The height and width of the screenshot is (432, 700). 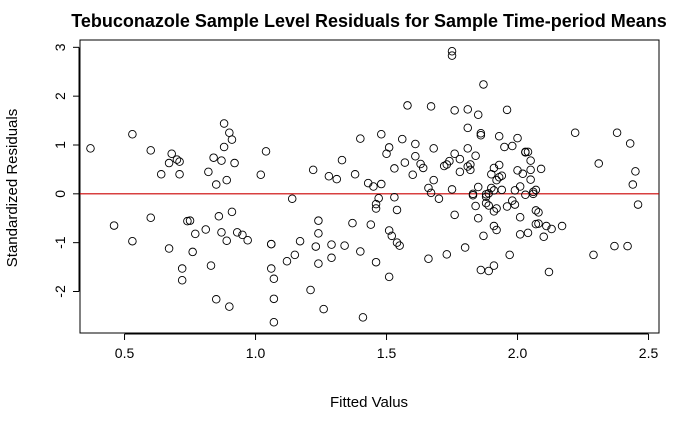 I want to click on x-tick-label: 2.0, so click(x=518, y=353).